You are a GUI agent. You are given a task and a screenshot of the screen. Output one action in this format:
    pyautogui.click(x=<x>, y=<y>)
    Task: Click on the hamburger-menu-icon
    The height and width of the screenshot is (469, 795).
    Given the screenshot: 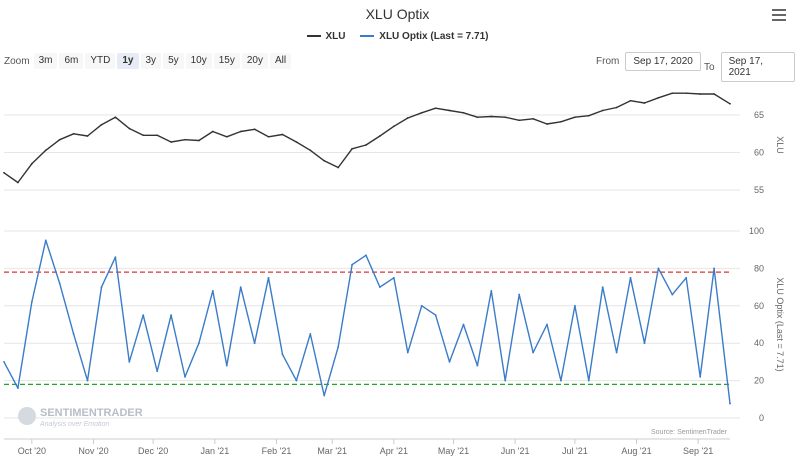 What is the action you would take?
    pyautogui.click(x=779, y=16)
    